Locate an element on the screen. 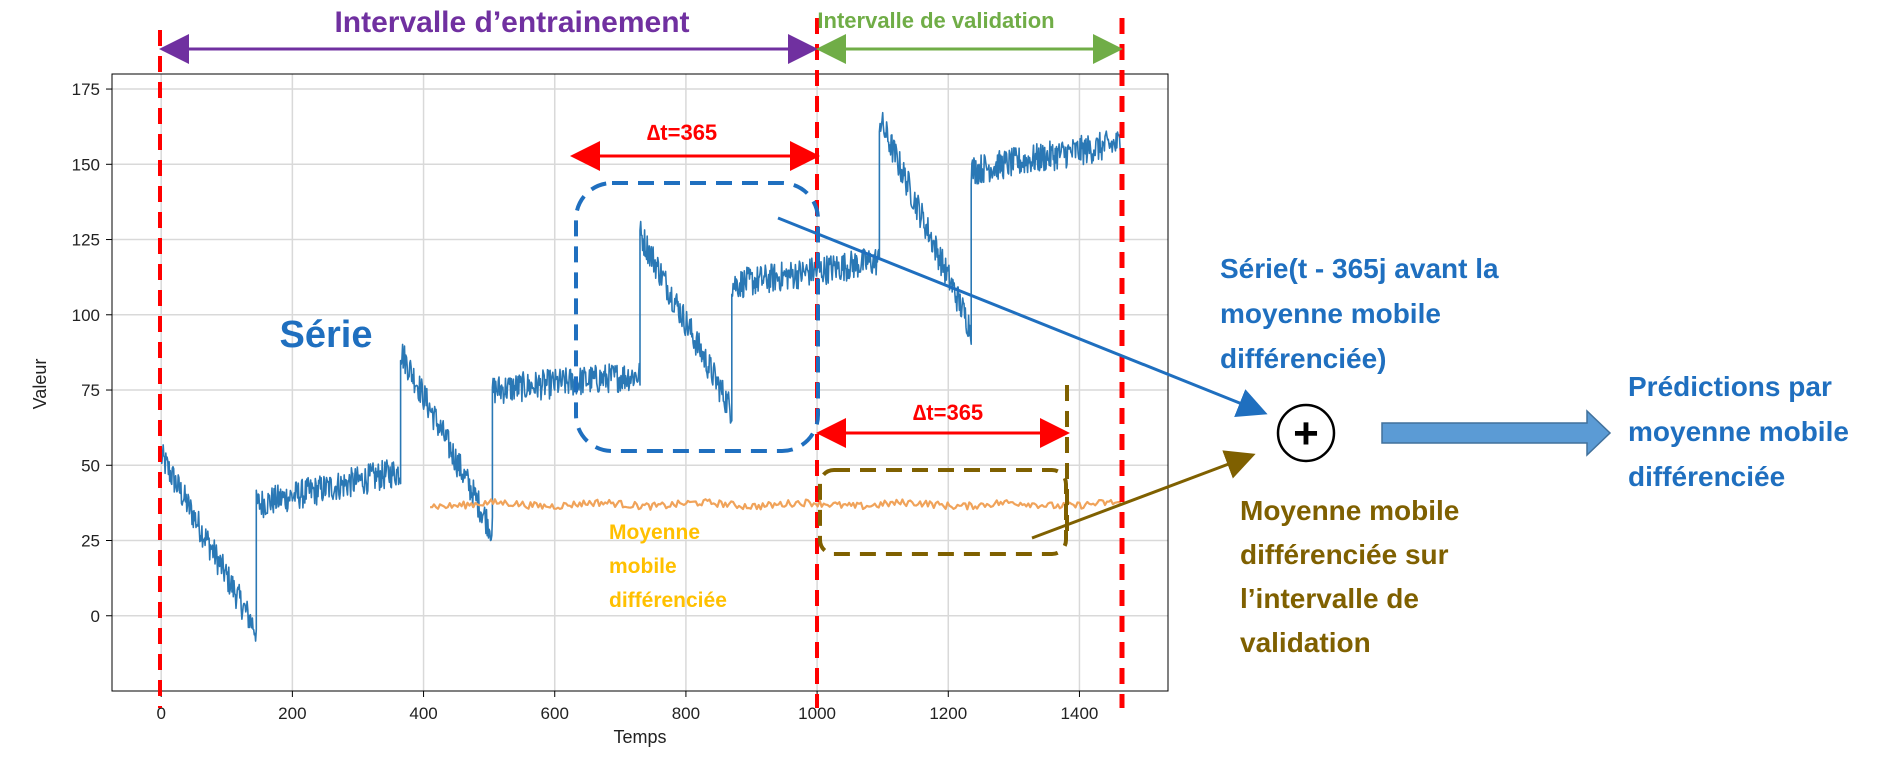  x-tick-label: 0 is located at coordinates (160, 713).